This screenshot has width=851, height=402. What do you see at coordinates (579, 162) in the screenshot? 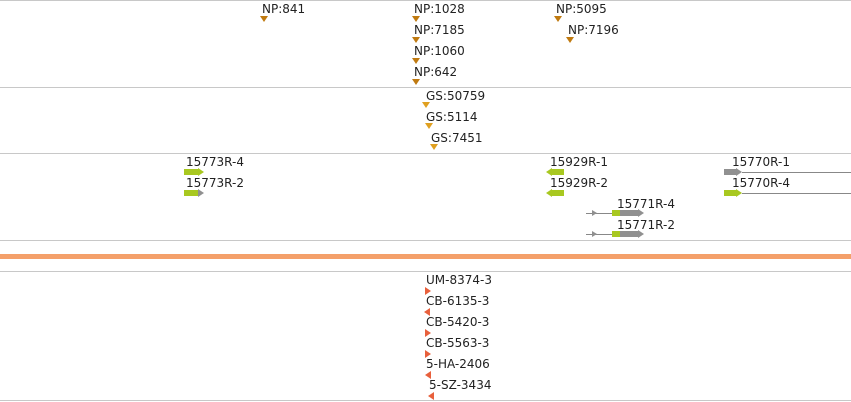
I see `gene-label: 15929R-1` at bounding box center [579, 162].